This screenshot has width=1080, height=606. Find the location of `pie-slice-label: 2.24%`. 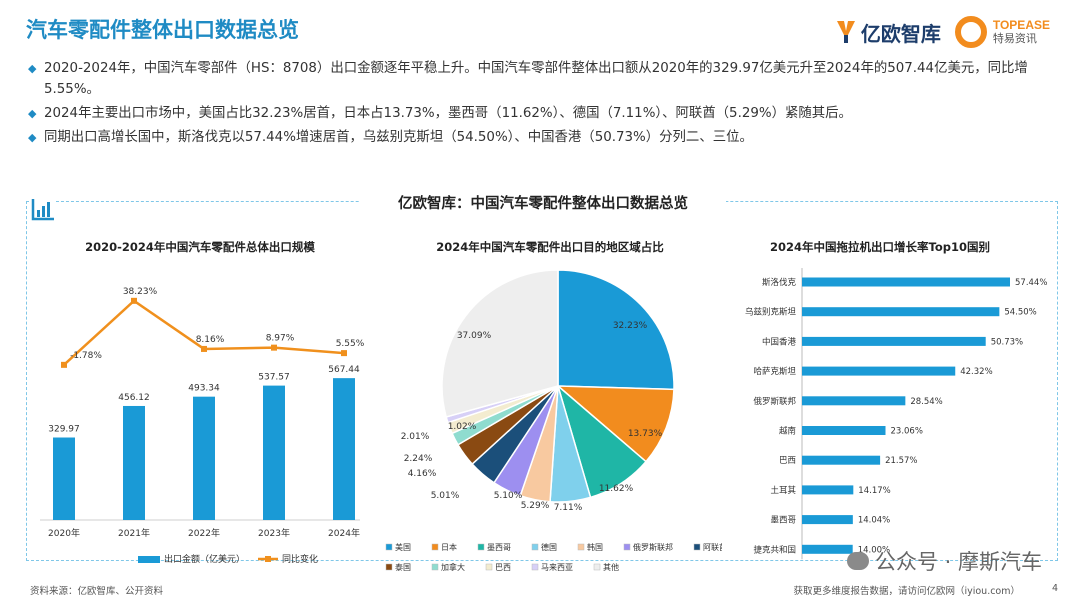

pie-slice-label: 2.24% is located at coordinates (418, 459).